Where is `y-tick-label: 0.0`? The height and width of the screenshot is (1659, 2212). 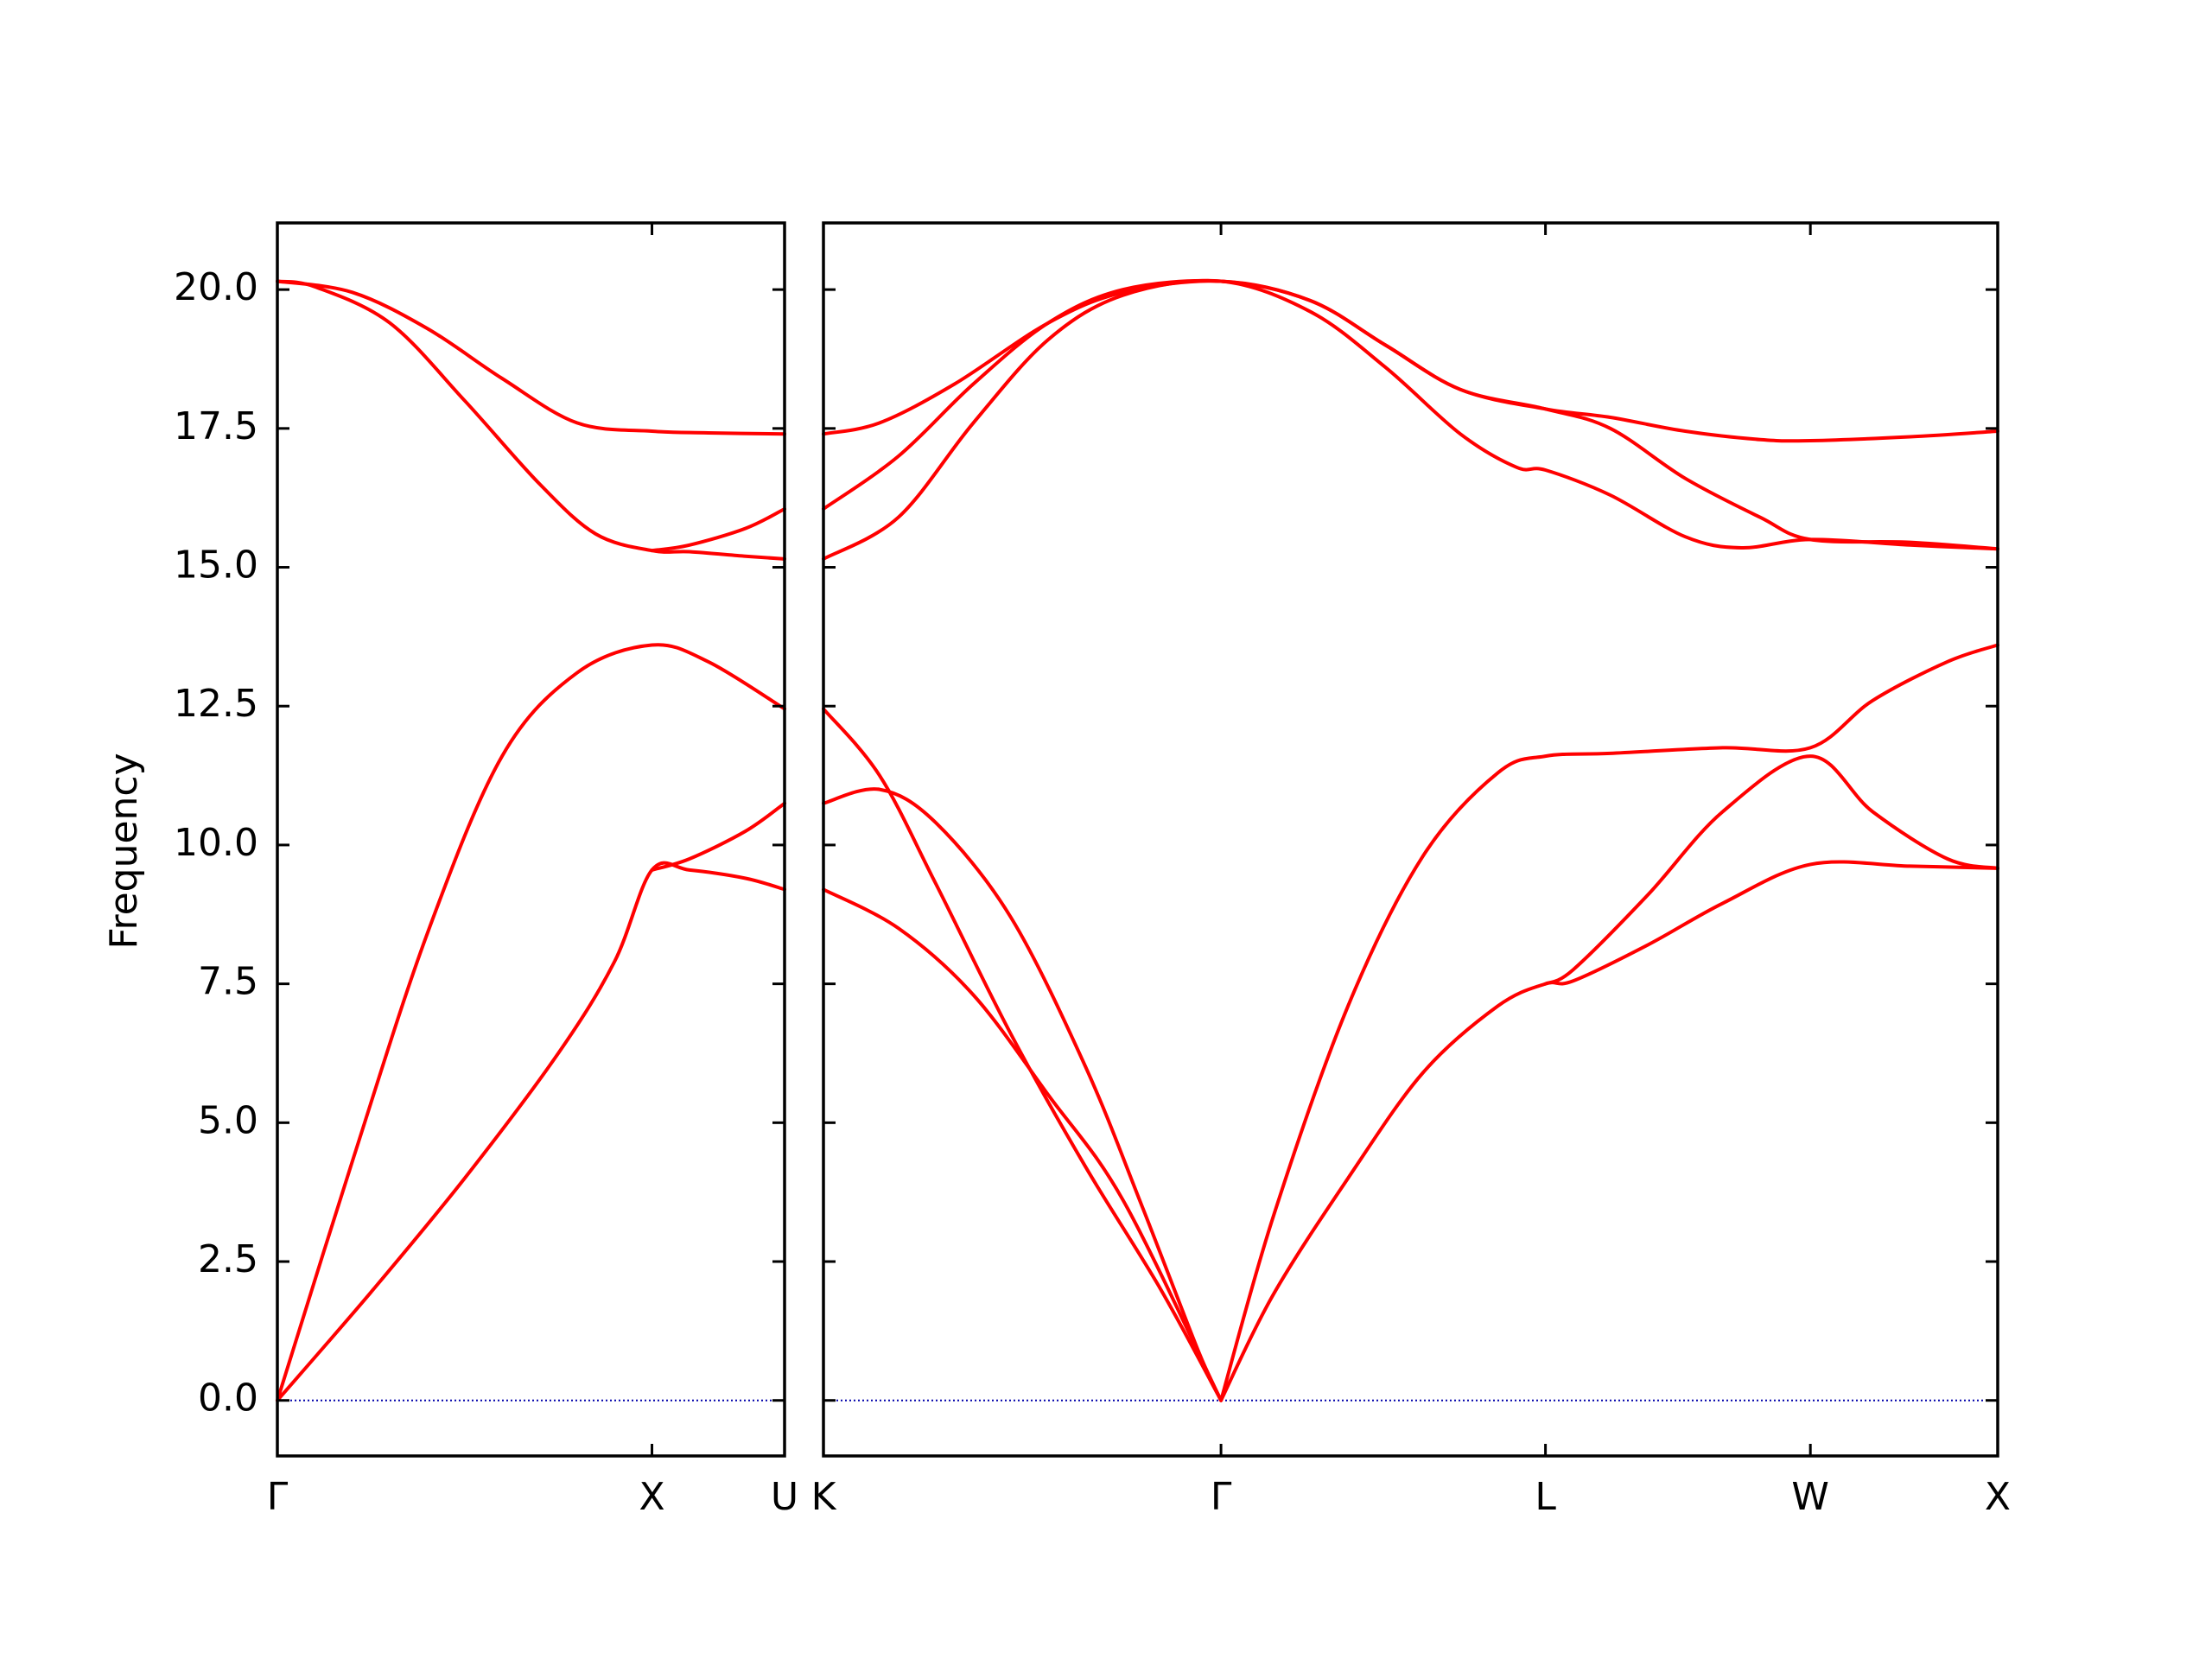
y-tick-label: 0.0 is located at coordinates (228, 1398).